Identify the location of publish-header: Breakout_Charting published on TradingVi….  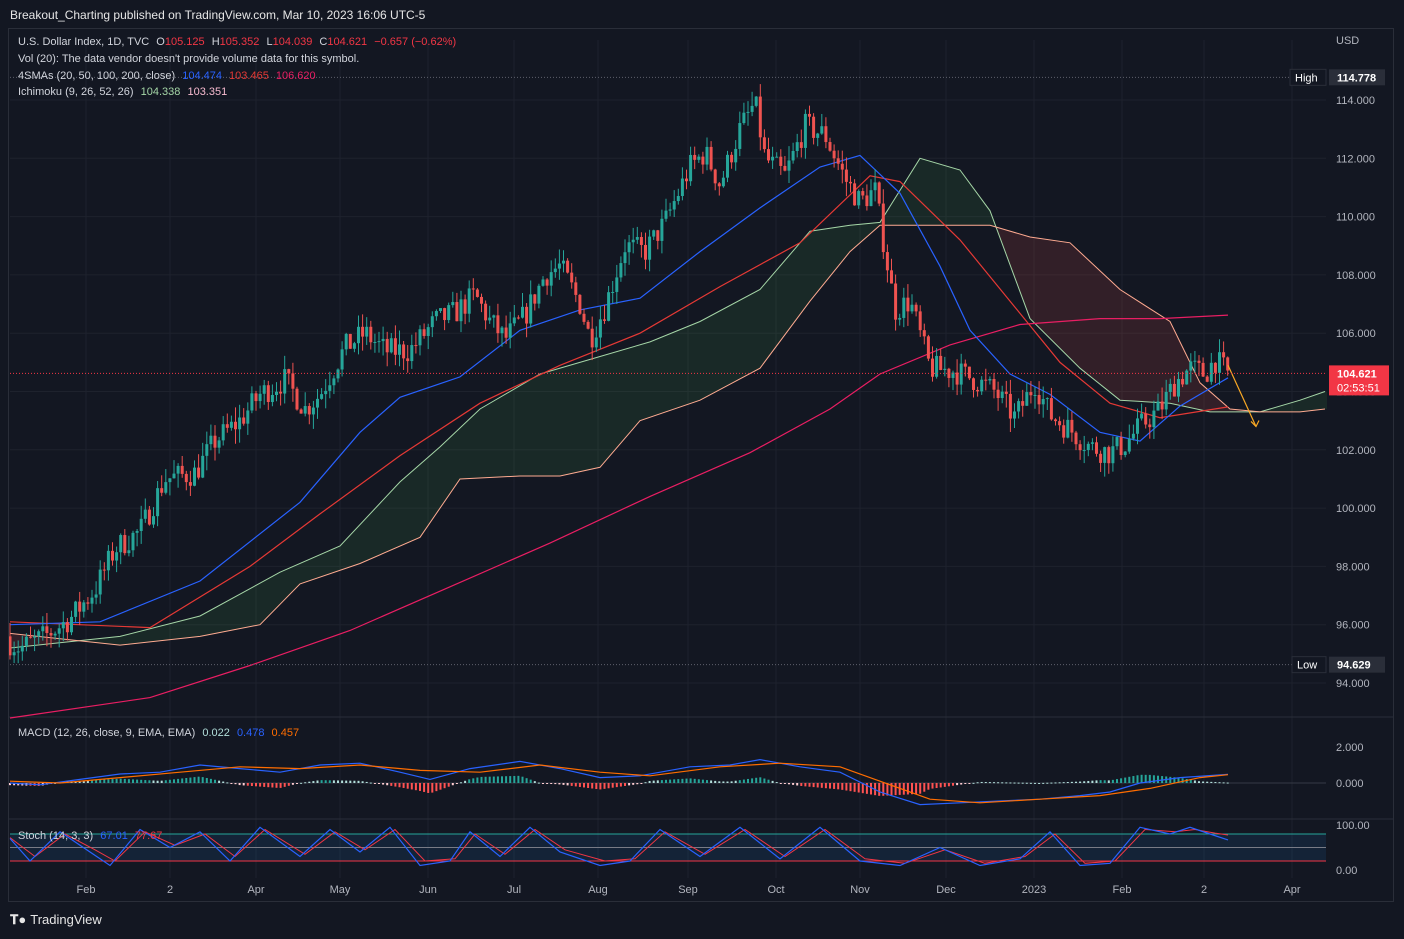
(702, 14).